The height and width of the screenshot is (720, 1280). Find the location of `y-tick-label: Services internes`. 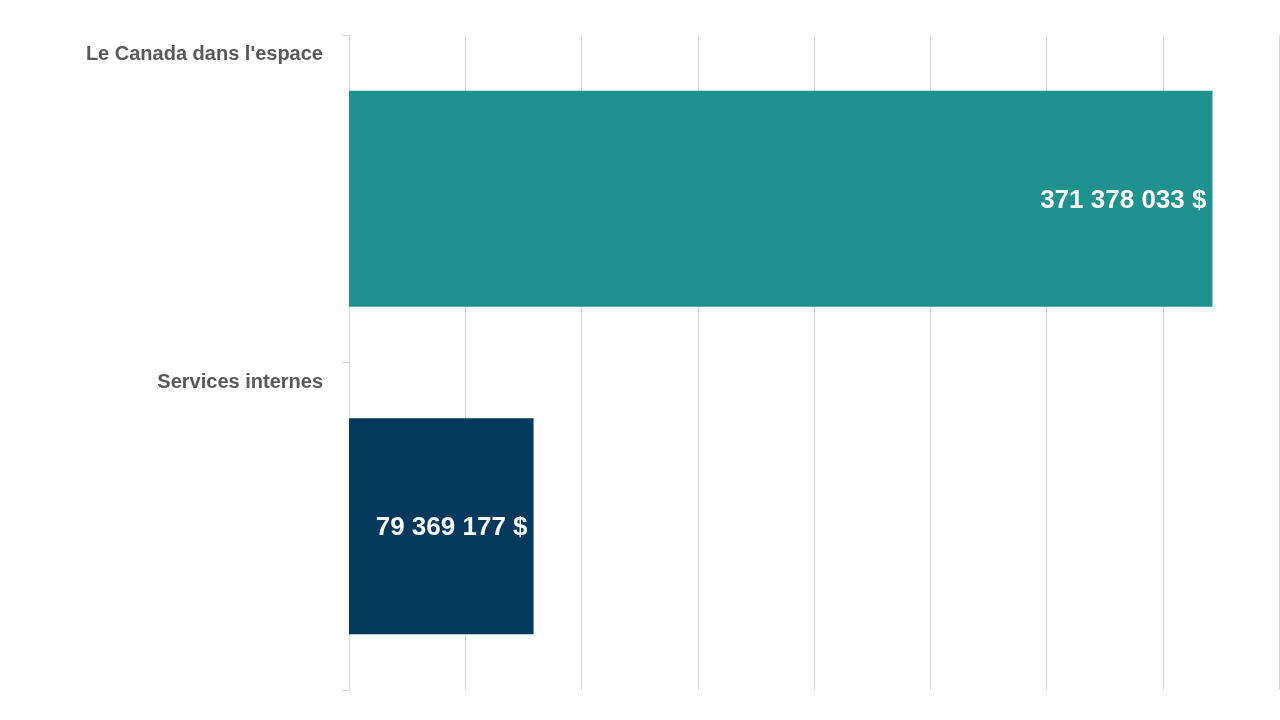

y-tick-label: Services internes is located at coordinates (240, 380).